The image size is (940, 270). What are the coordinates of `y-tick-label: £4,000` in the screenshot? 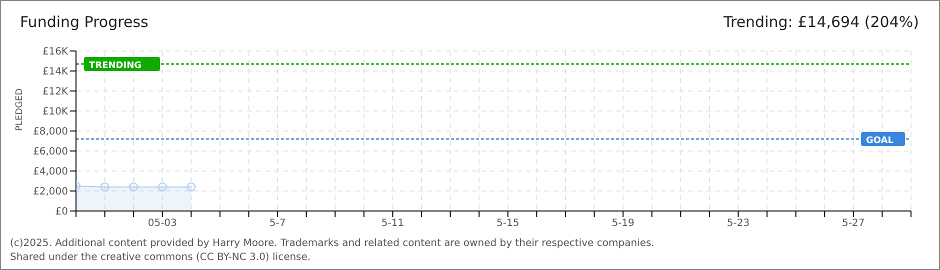 It's located at (50, 172).